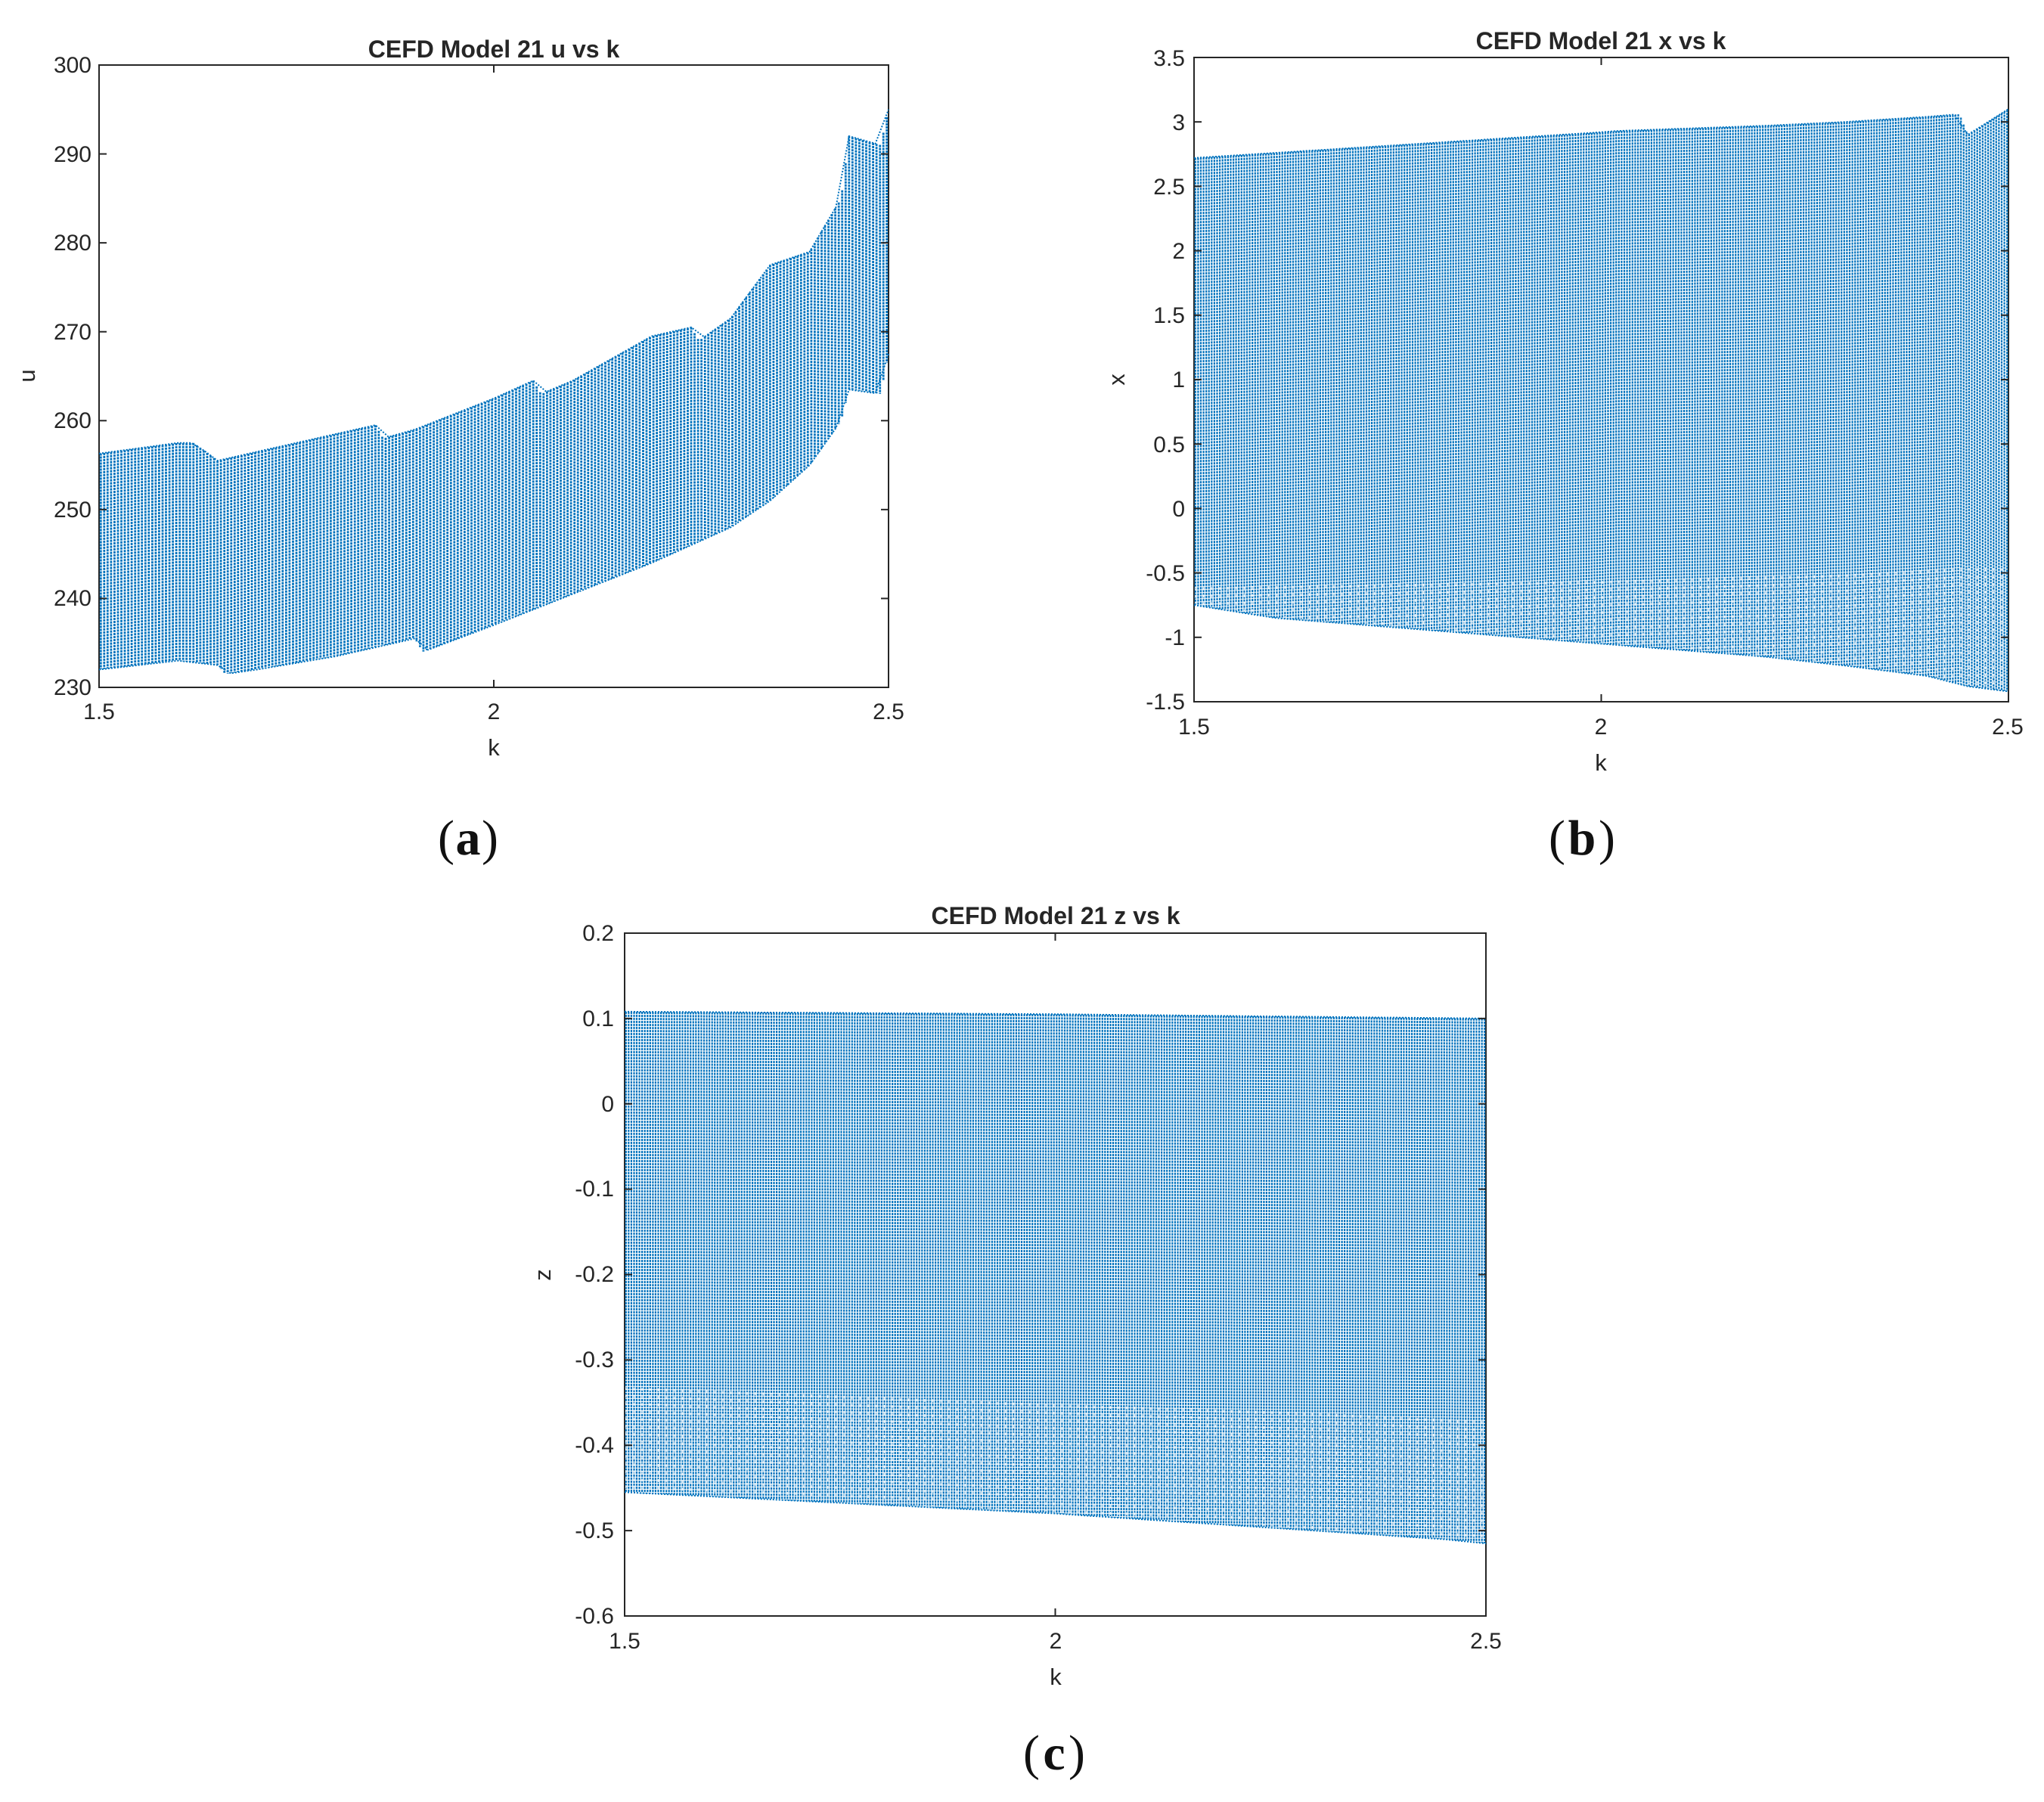  What do you see at coordinates (468, 838) in the screenshot?
I see `panel-label-a: a` at bounding box center [468, 838].